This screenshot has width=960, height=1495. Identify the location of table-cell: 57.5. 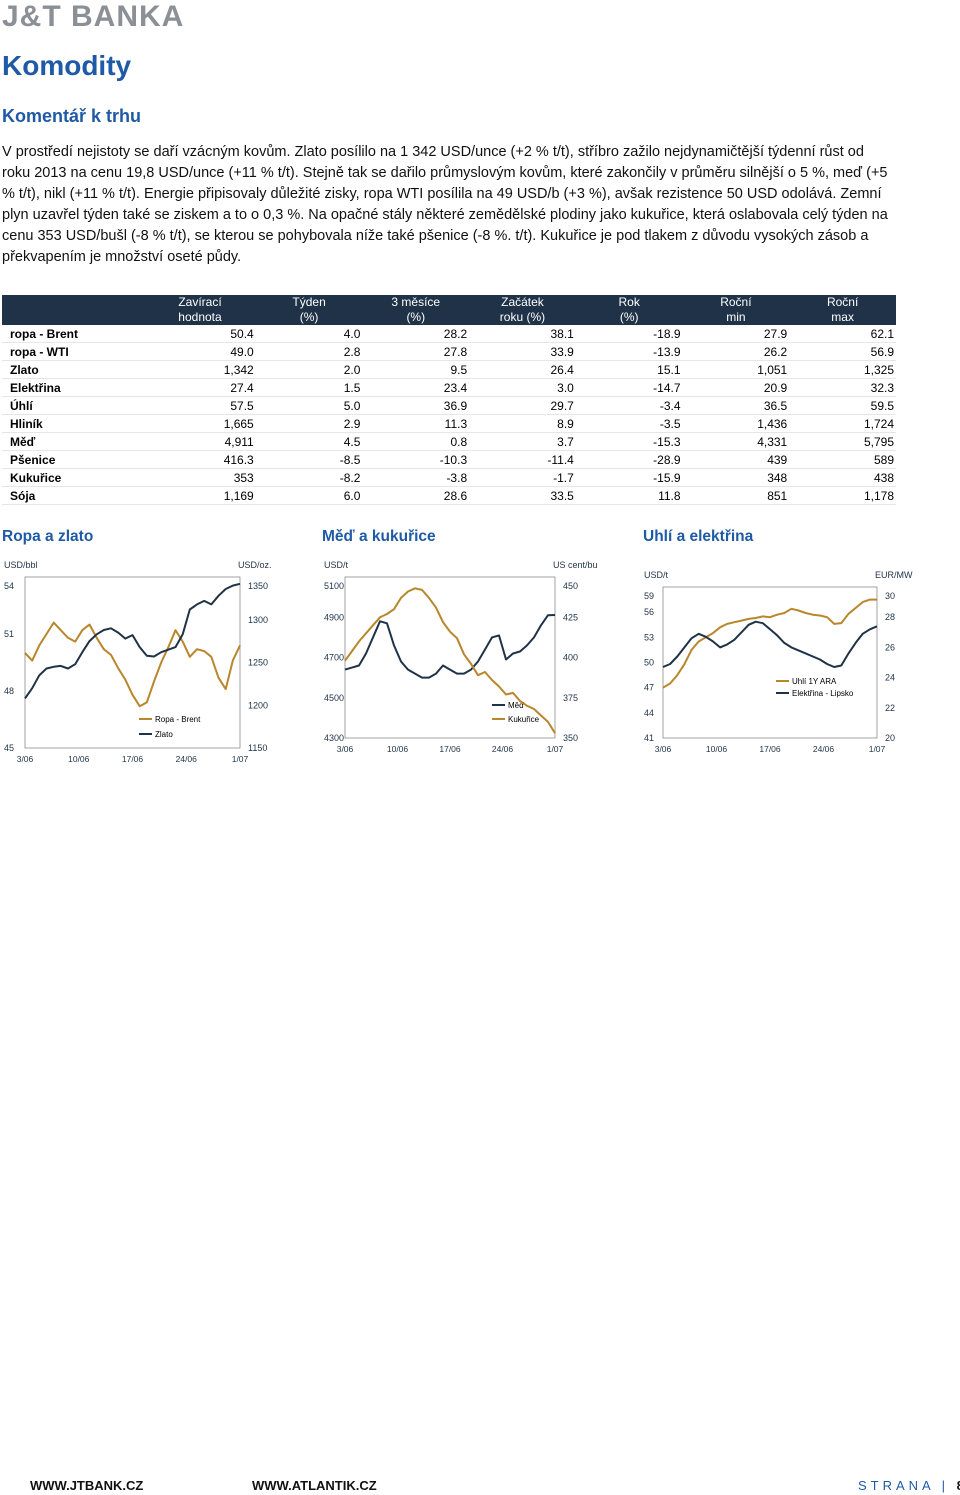
(242, 405).